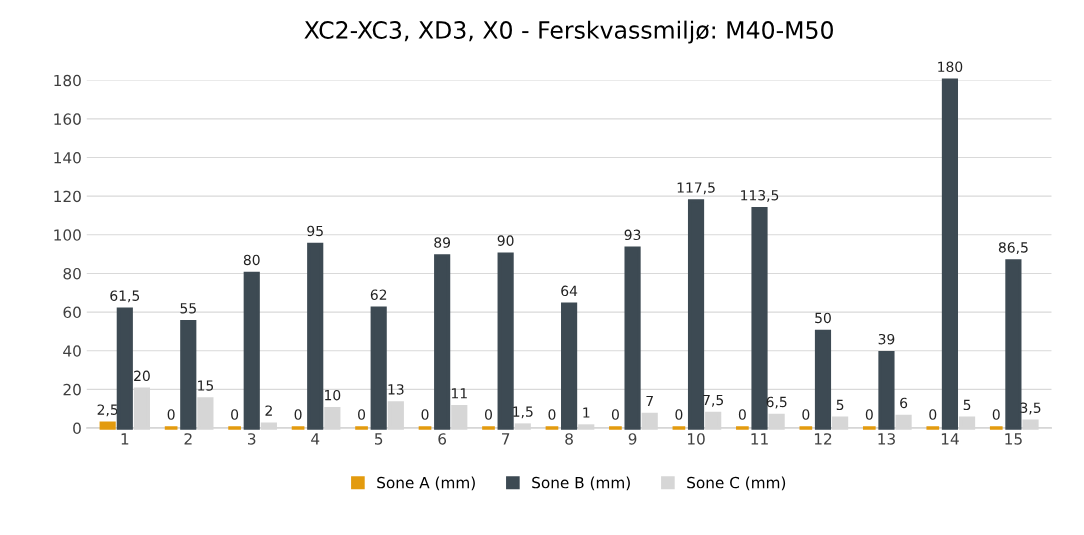  What do you see at coordinates (67, 80) in the screenshot?
I see `y-tick-label: 180` at bounding box center [67, 80].